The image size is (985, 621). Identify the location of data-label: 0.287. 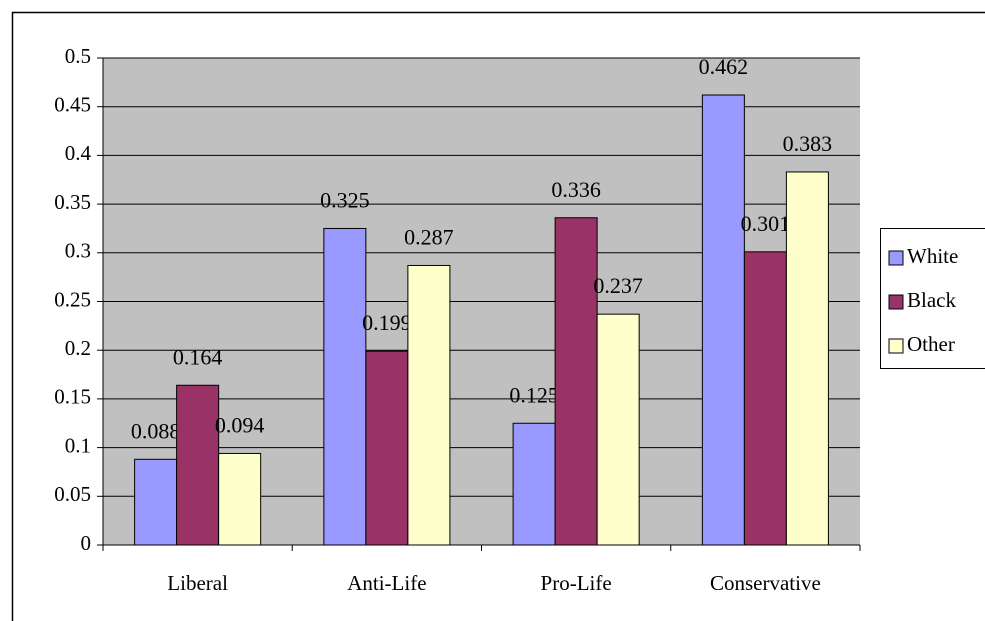
(429, 237).